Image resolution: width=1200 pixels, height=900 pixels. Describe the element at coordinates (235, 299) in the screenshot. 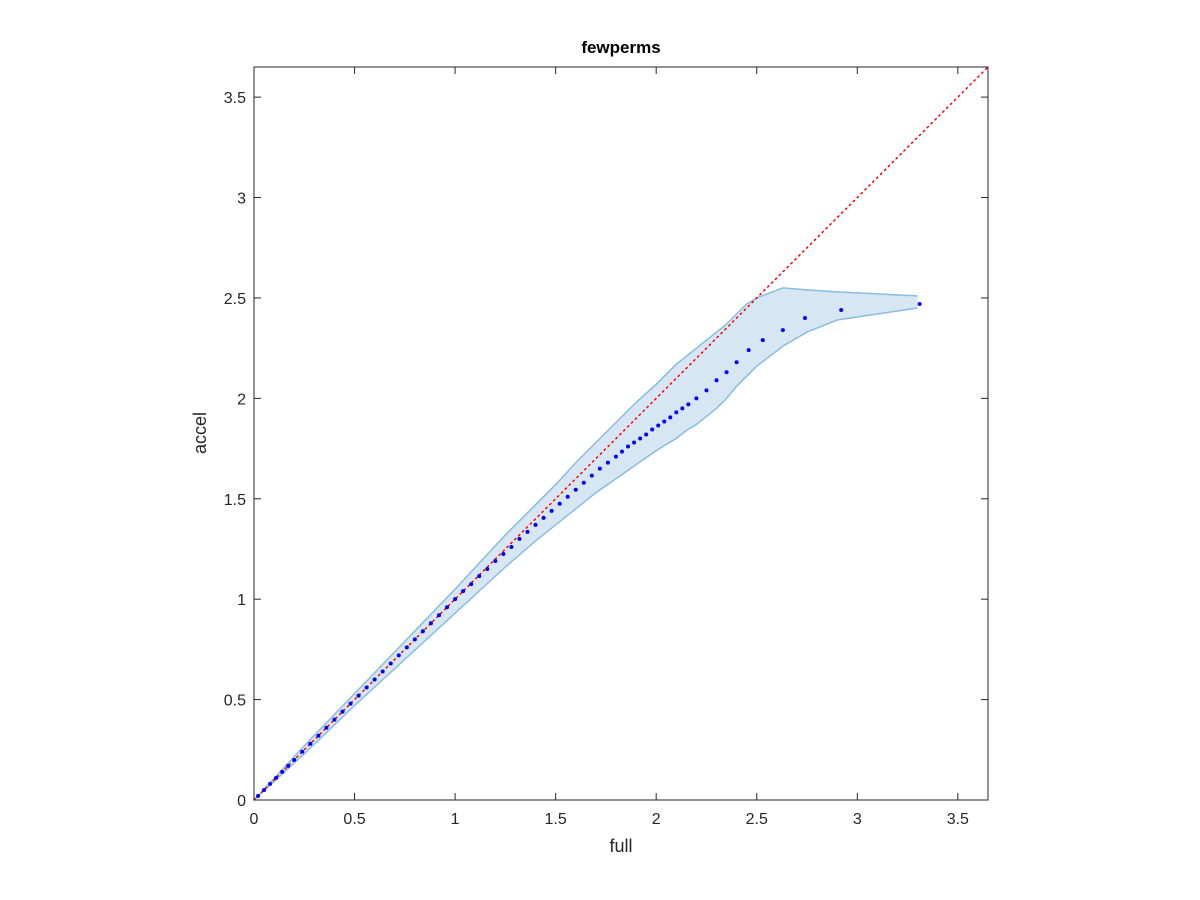

I see `y-tick-label: 2.5` at that location.